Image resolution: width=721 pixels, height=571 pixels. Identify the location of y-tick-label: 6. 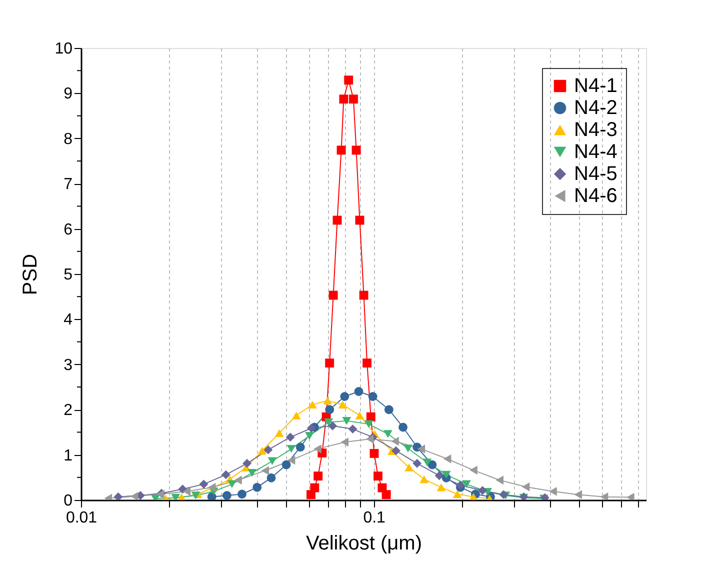
(68, 229).